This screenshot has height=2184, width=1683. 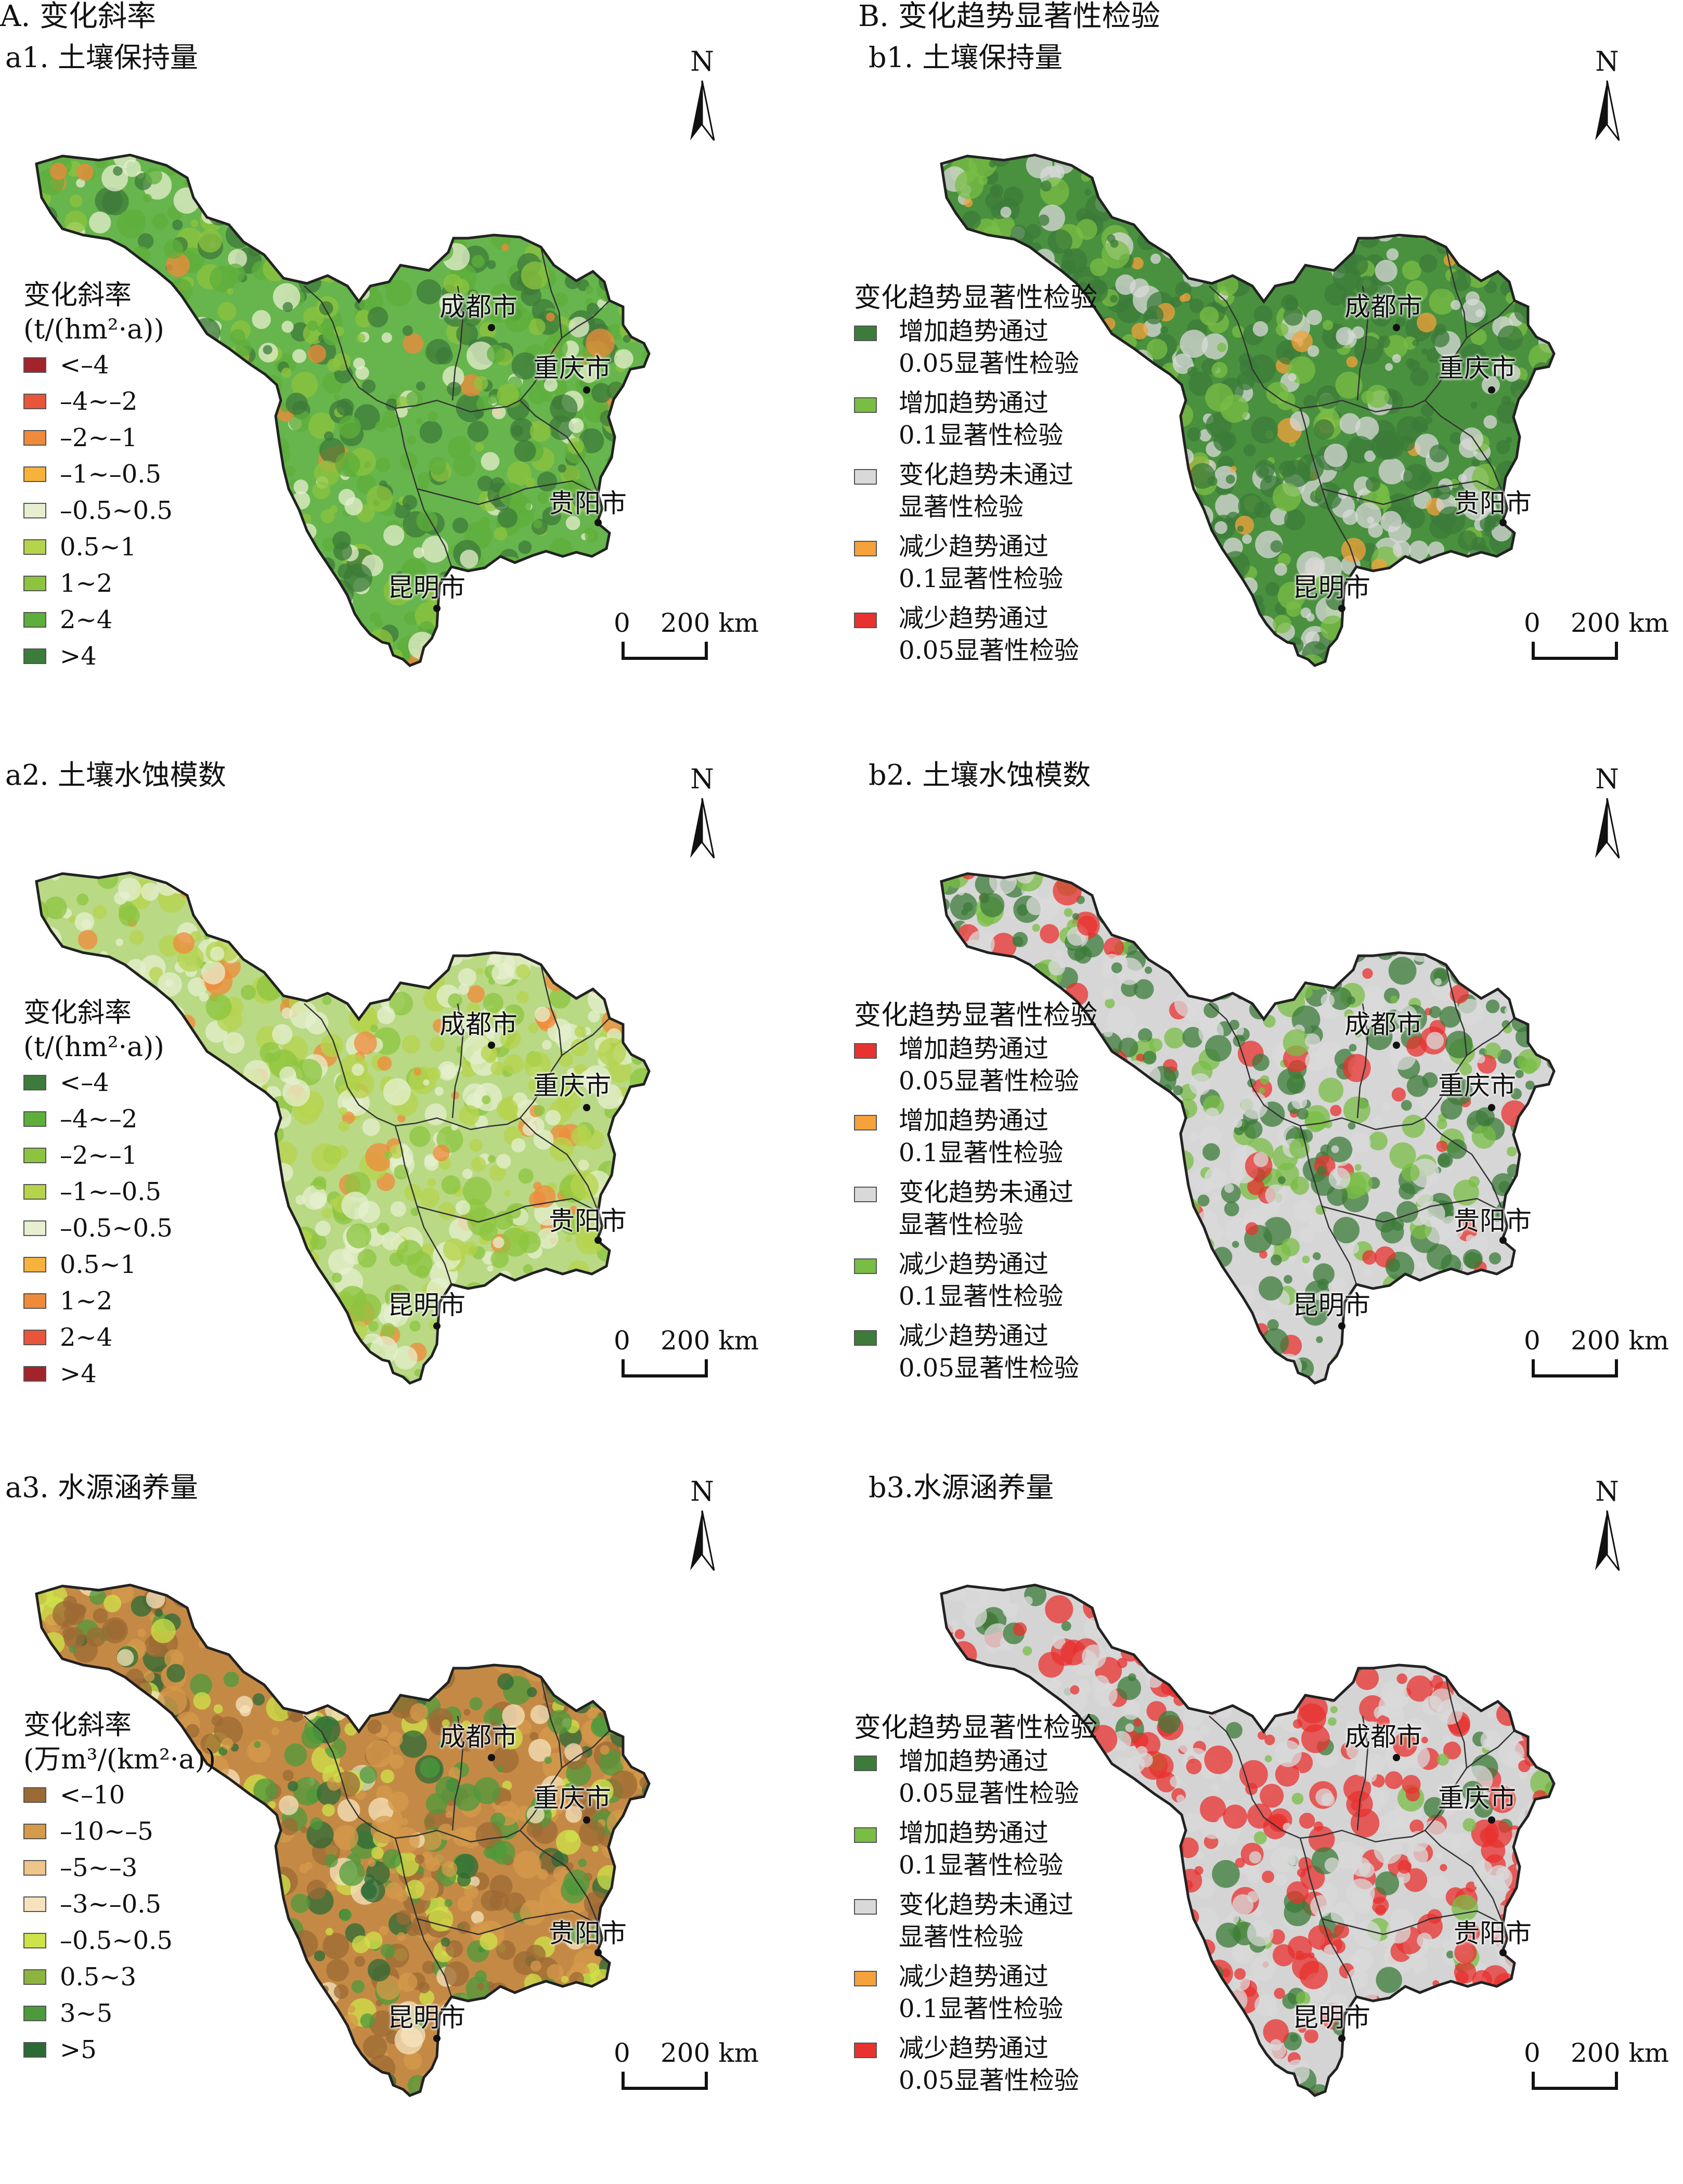 What do you see at coordinates (116, 511) in the screenshot?
I see `legend-label: –0.5~0.5` at bounding box center [116, 511].